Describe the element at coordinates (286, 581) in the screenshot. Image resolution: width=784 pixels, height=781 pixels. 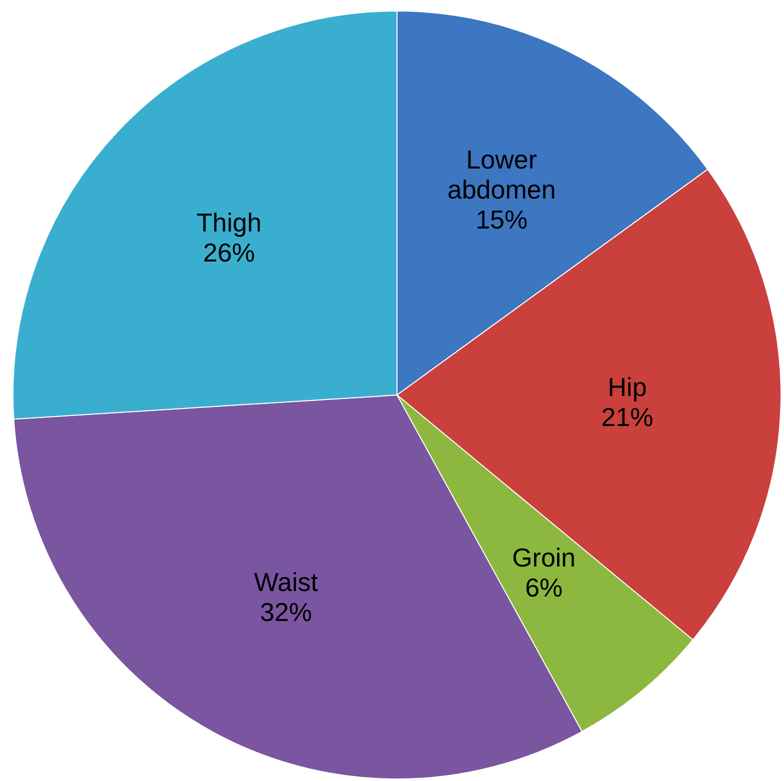
I see `slice-label: Waist` at that location.